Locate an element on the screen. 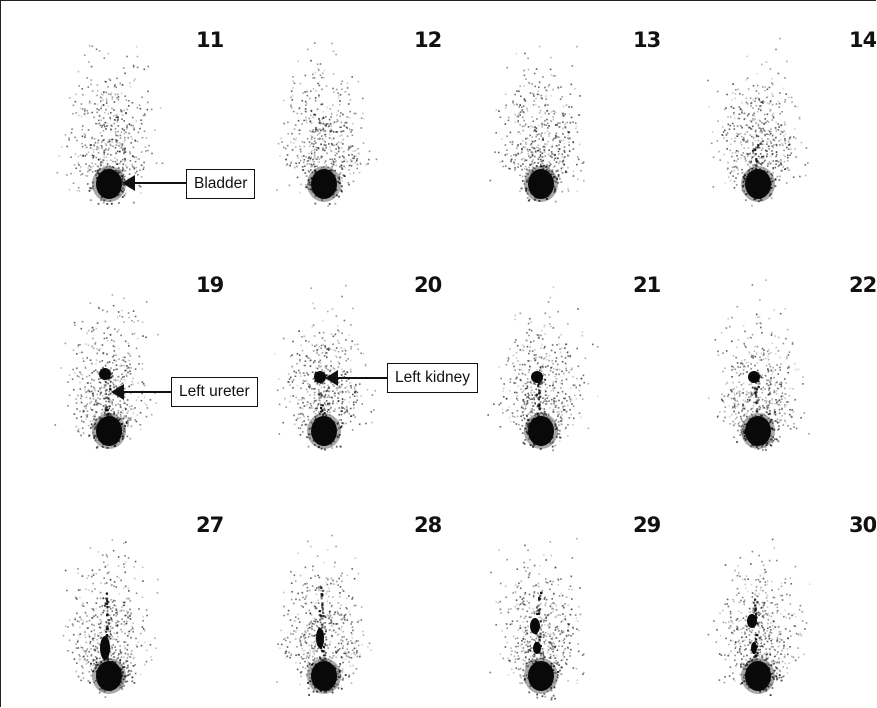  left-kidney-label: Left kidney is located at coordinates (432, 378).